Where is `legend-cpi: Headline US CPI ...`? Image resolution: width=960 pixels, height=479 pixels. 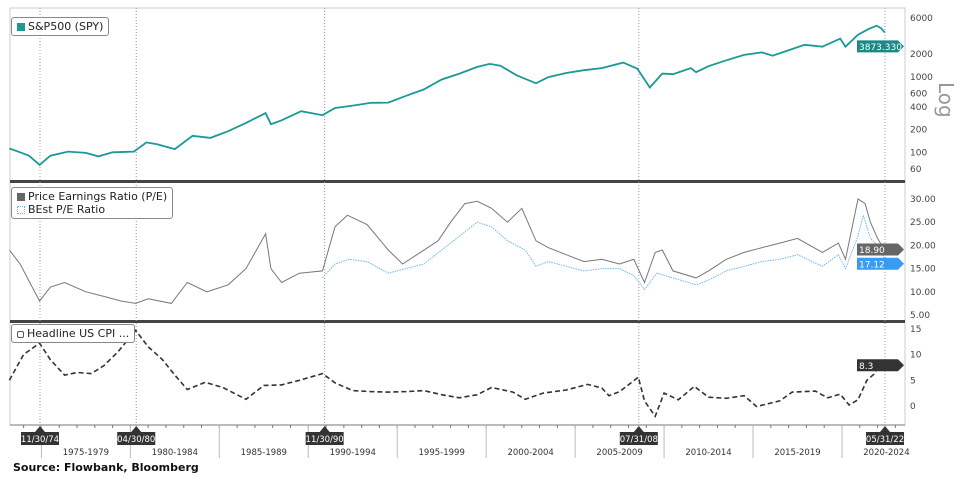
legend-cpi: Headline US CPI ... is located at coordinates (73, 333).